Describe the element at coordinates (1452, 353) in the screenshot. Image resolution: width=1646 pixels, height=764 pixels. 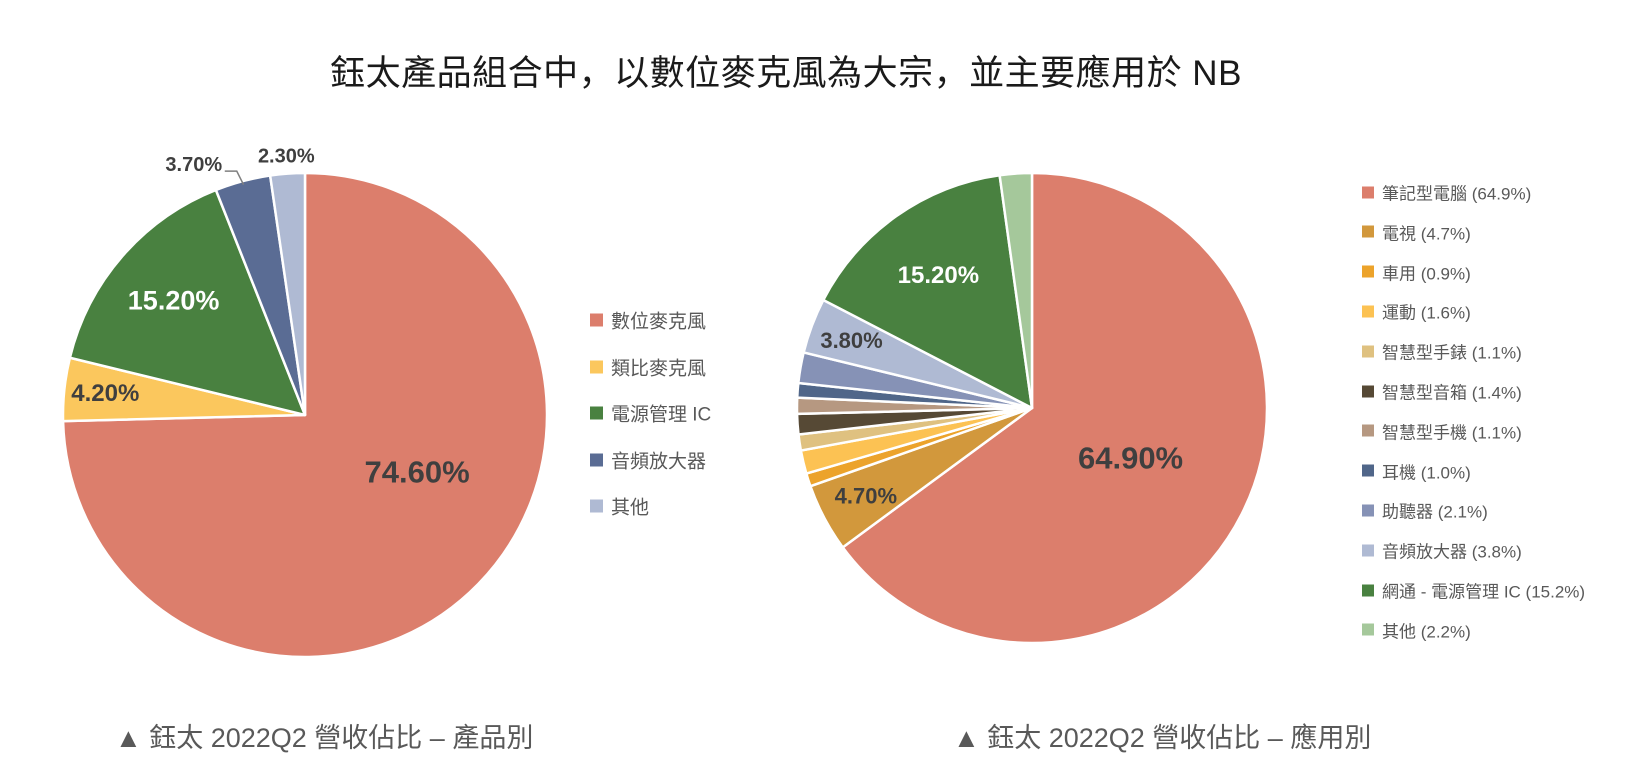
I see `legend-label: 智慧型手錶 (1.1%)` at that location.